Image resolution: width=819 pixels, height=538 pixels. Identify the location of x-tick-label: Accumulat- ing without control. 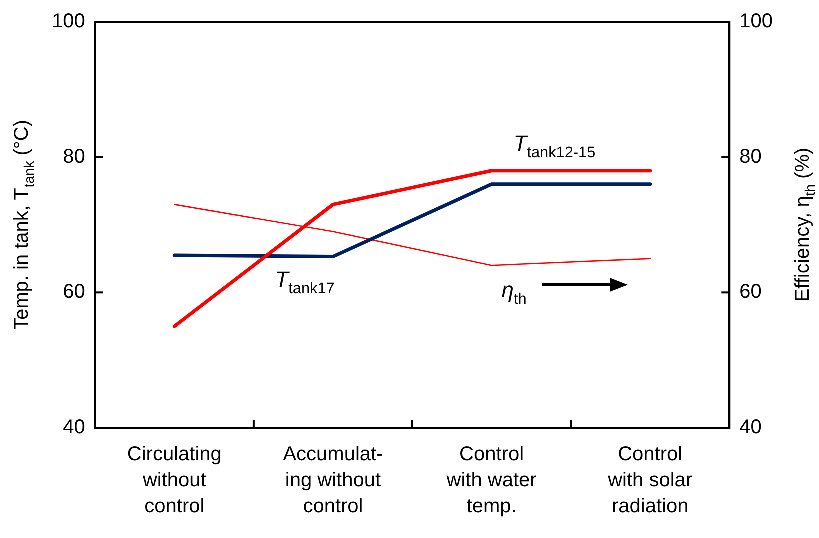
(333, 481).